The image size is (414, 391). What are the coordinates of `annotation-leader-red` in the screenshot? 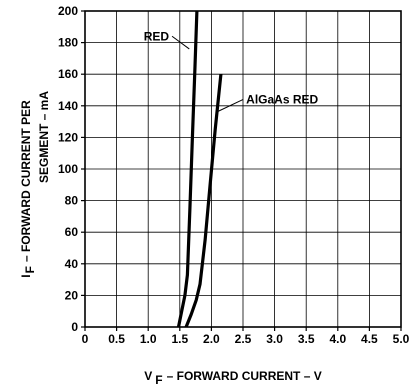 It's located at (180, 42).